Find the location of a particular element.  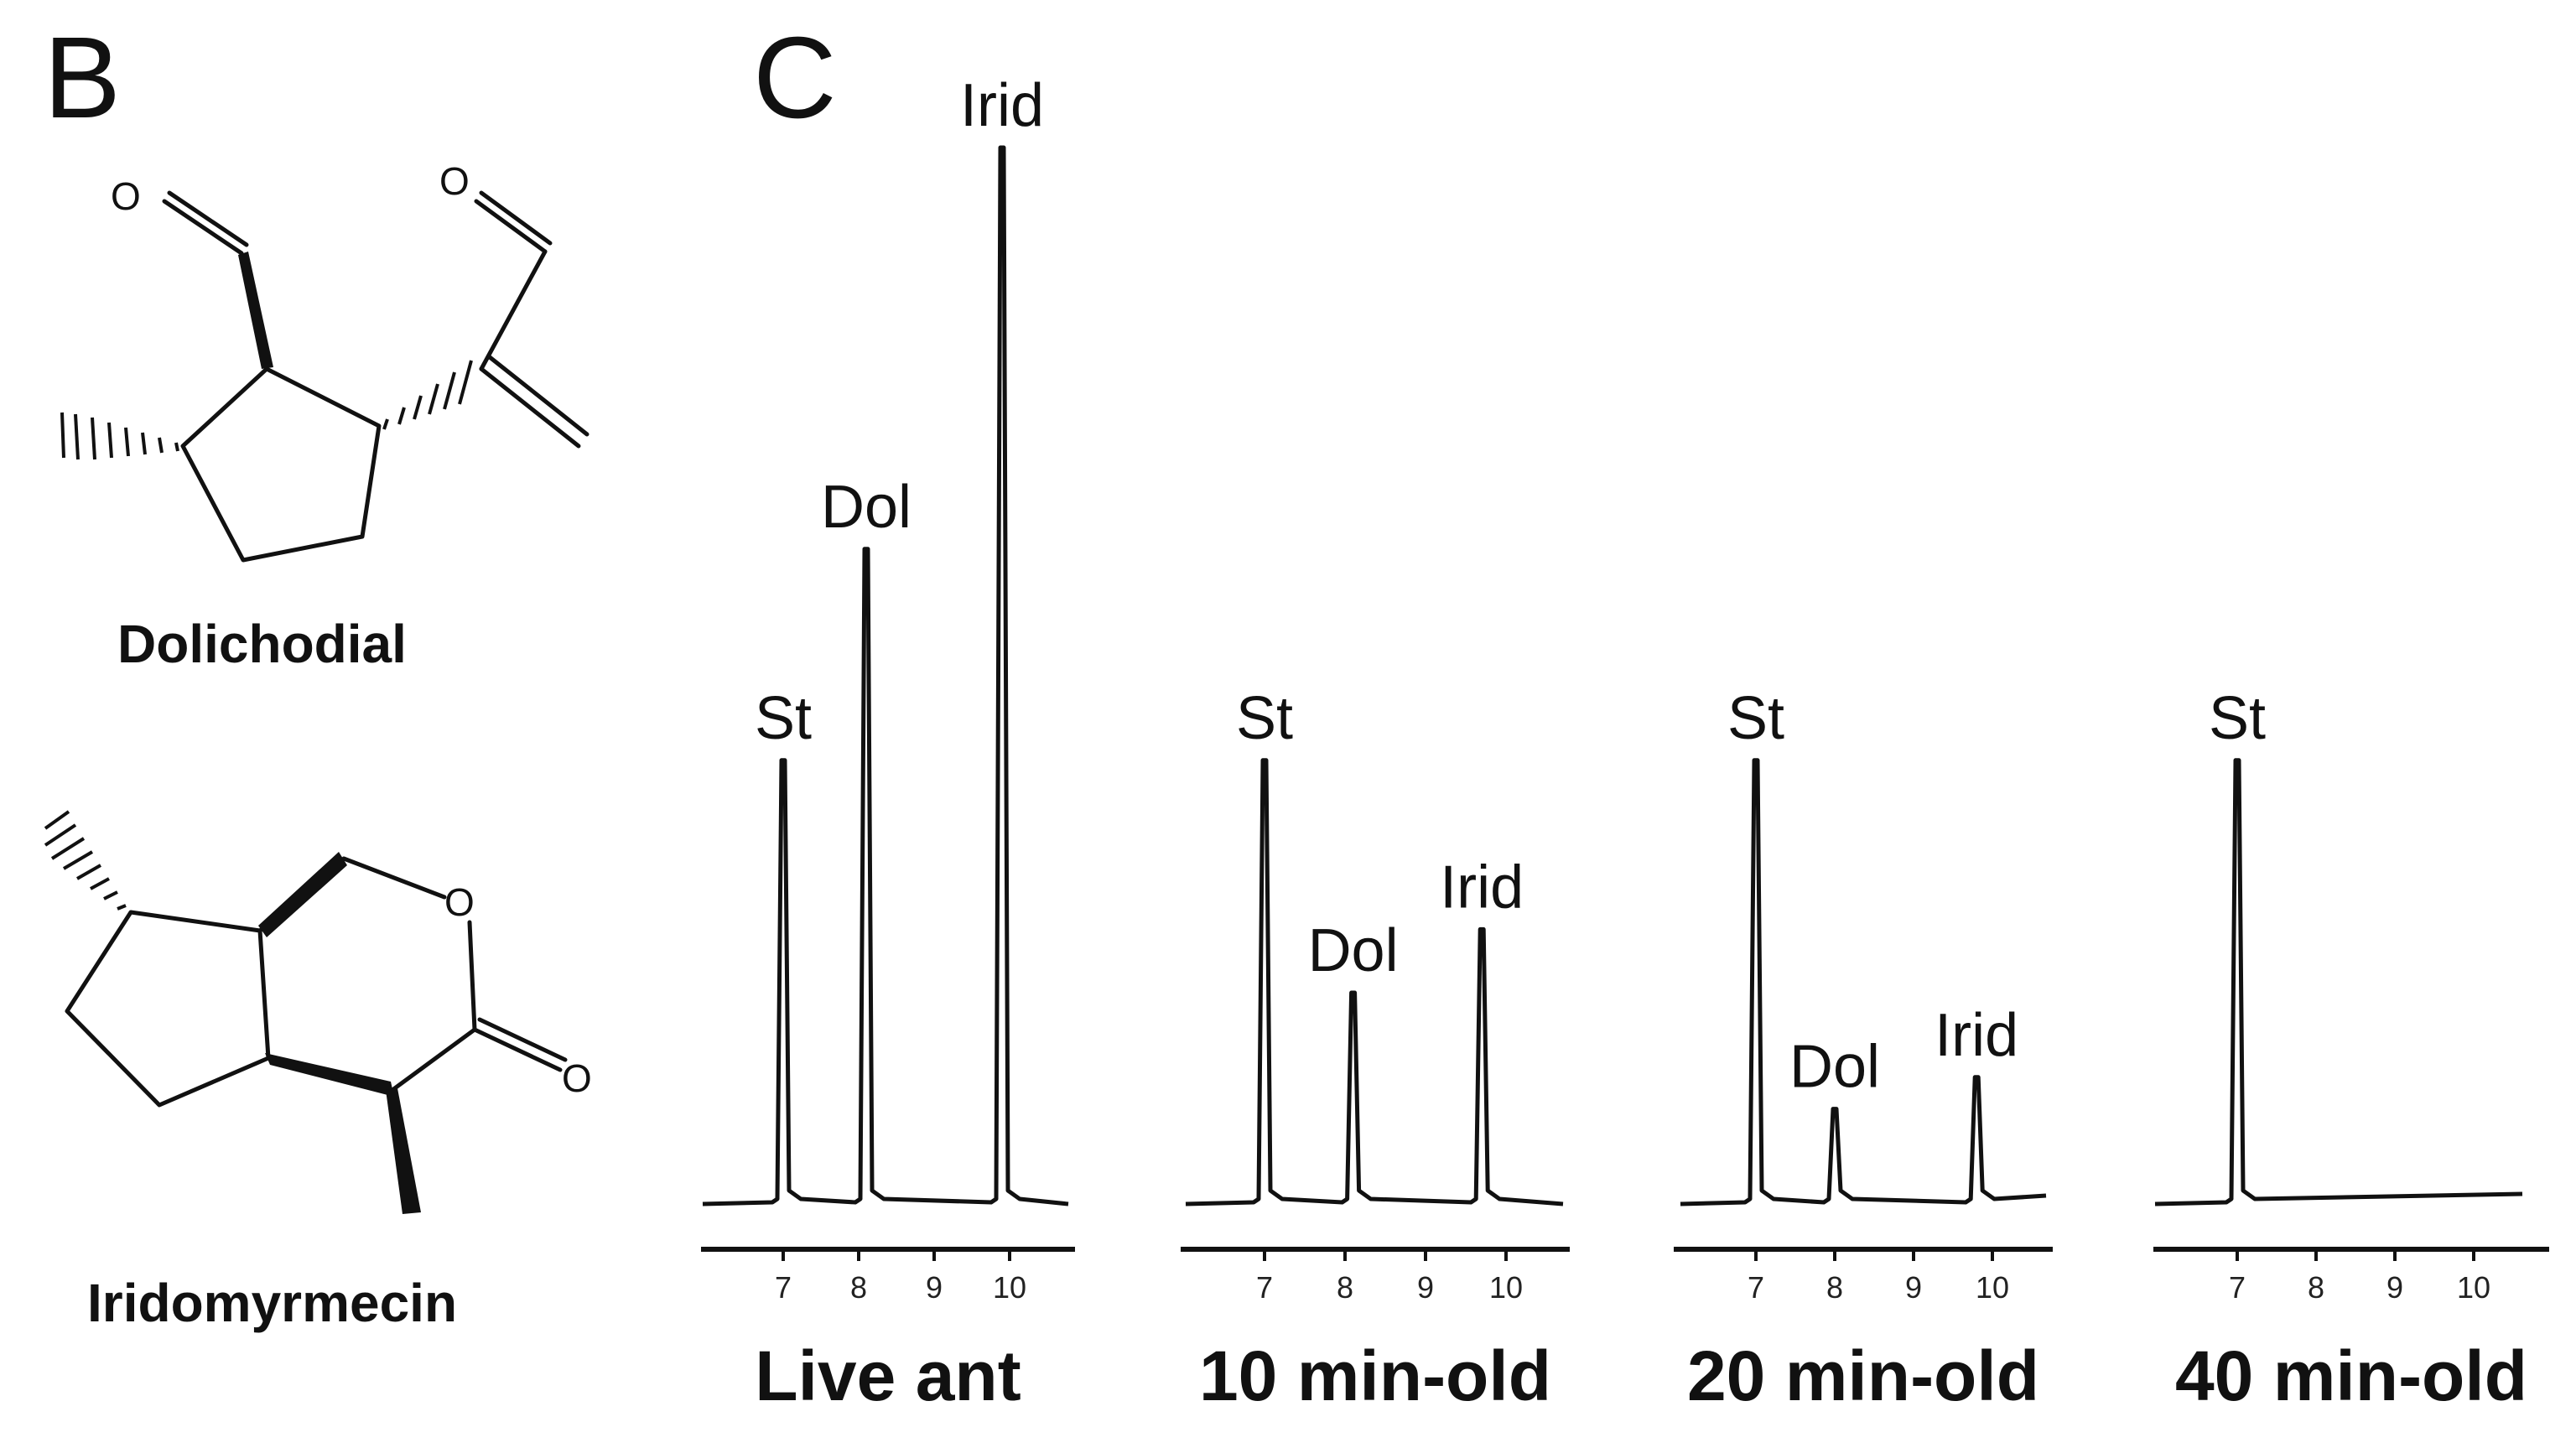

iridomyrmecin-ring-oxygen: O is located at coordinates (459, 902).